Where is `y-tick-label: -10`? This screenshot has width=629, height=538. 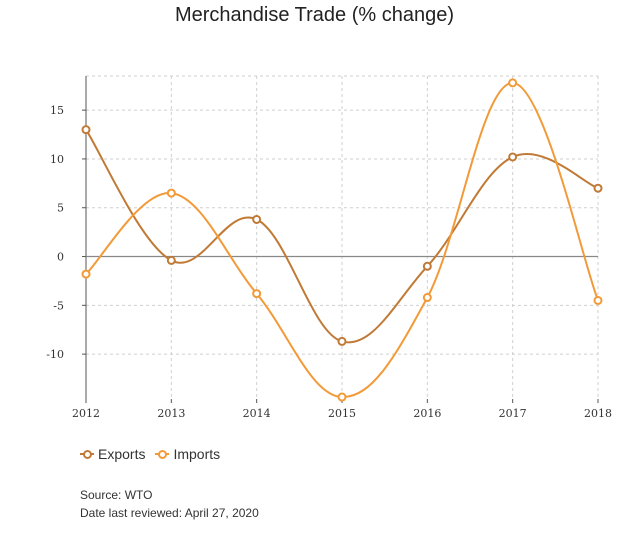
y-tick-label: -10 is located at coordinates (55, 354).